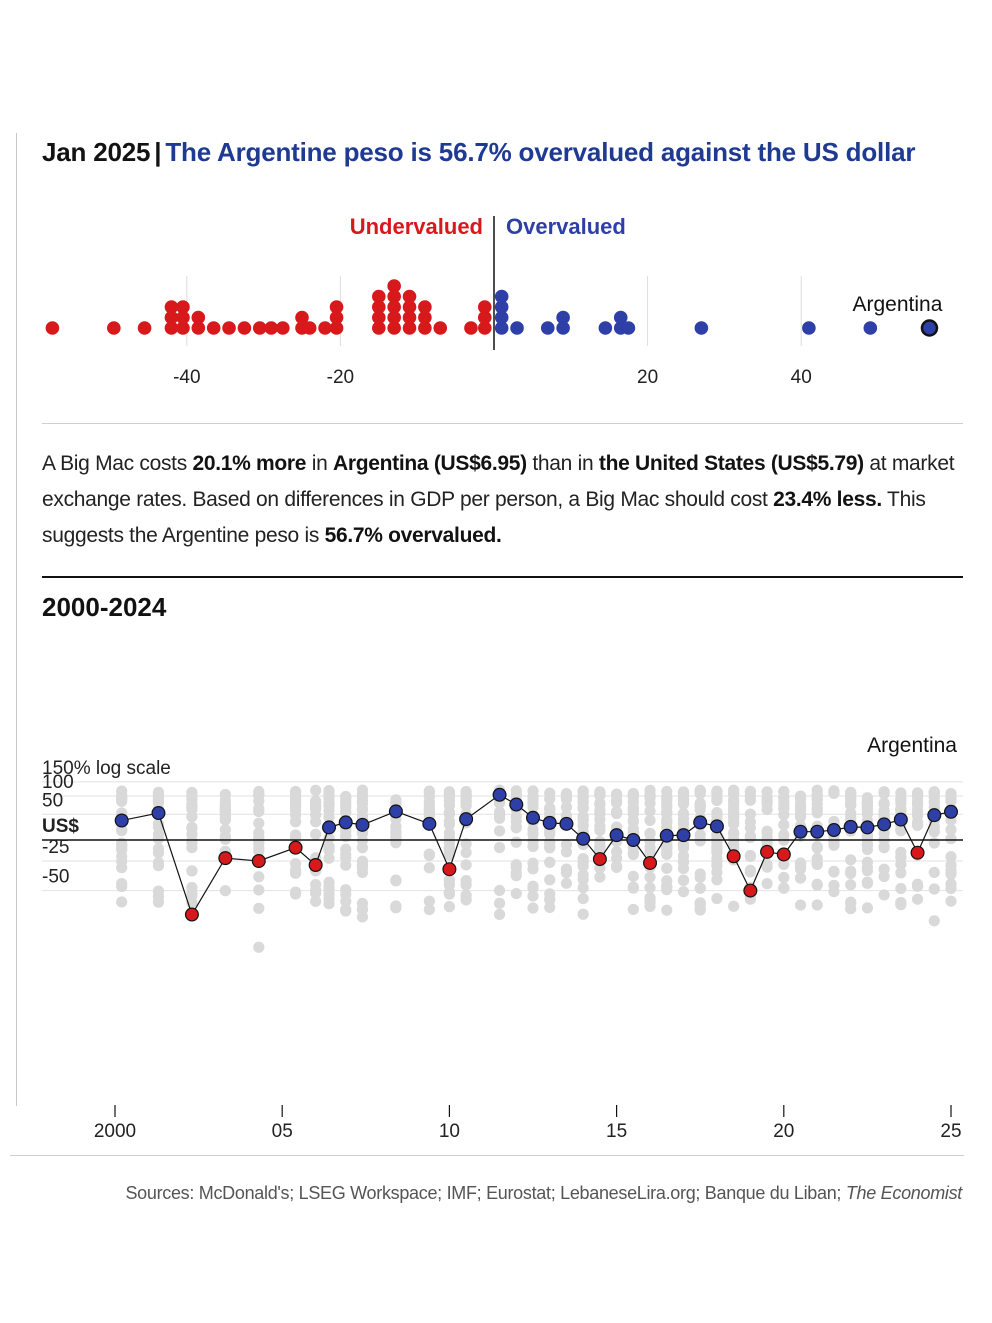  What do you see at coordinates (60, 826) in the screenshot?
I see `baseline-label: US$` at bounding box center [60, 826].